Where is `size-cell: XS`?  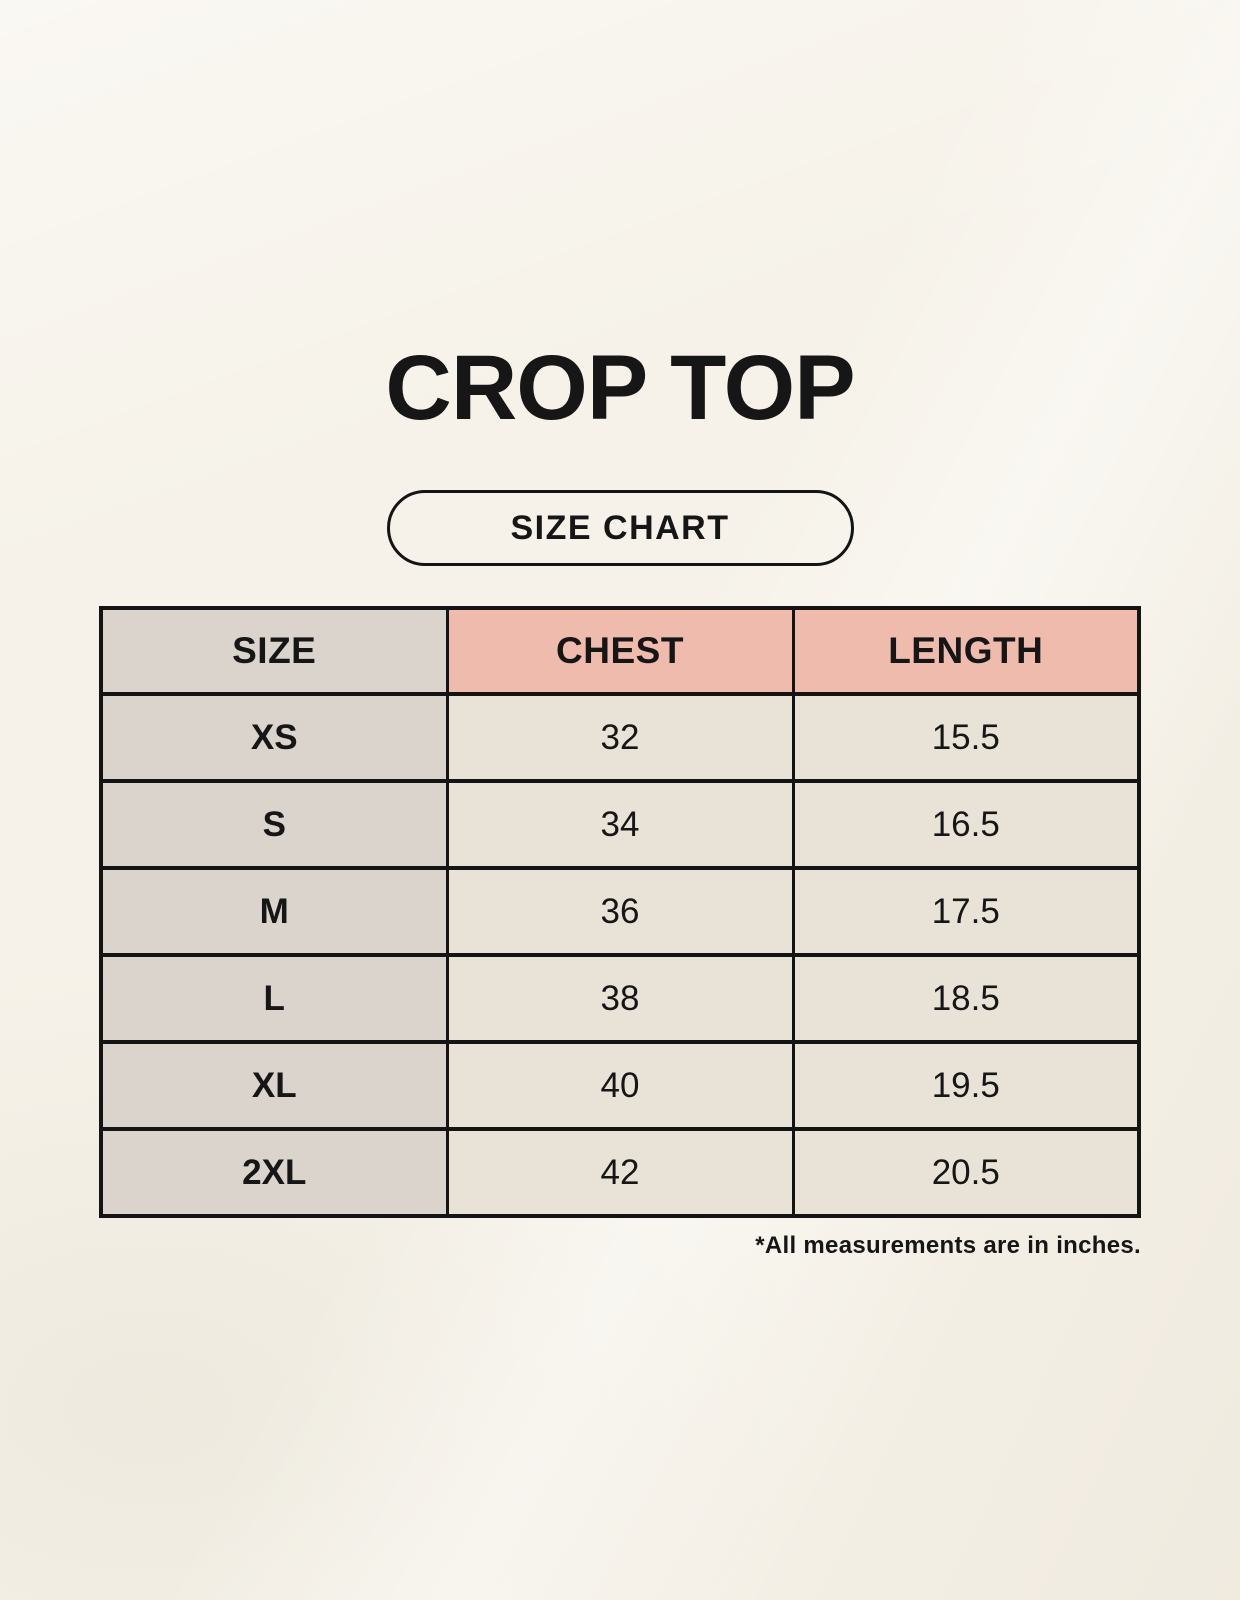 size-cell: XS is located at coordinates (274, 737).